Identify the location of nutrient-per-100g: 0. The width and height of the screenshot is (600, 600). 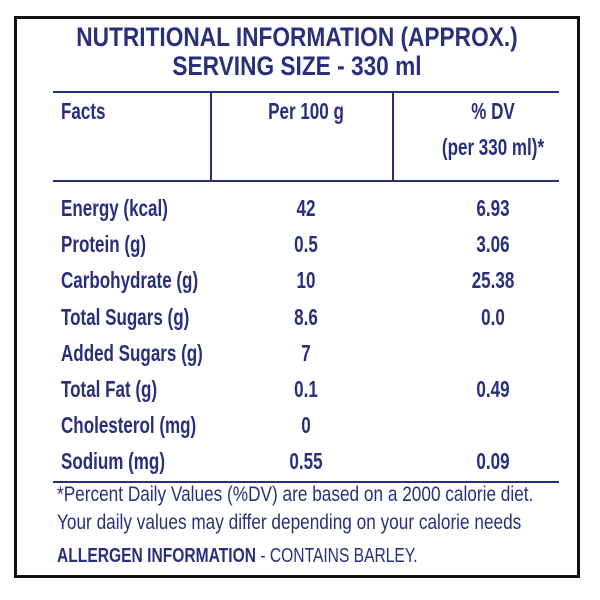
(306, 425).